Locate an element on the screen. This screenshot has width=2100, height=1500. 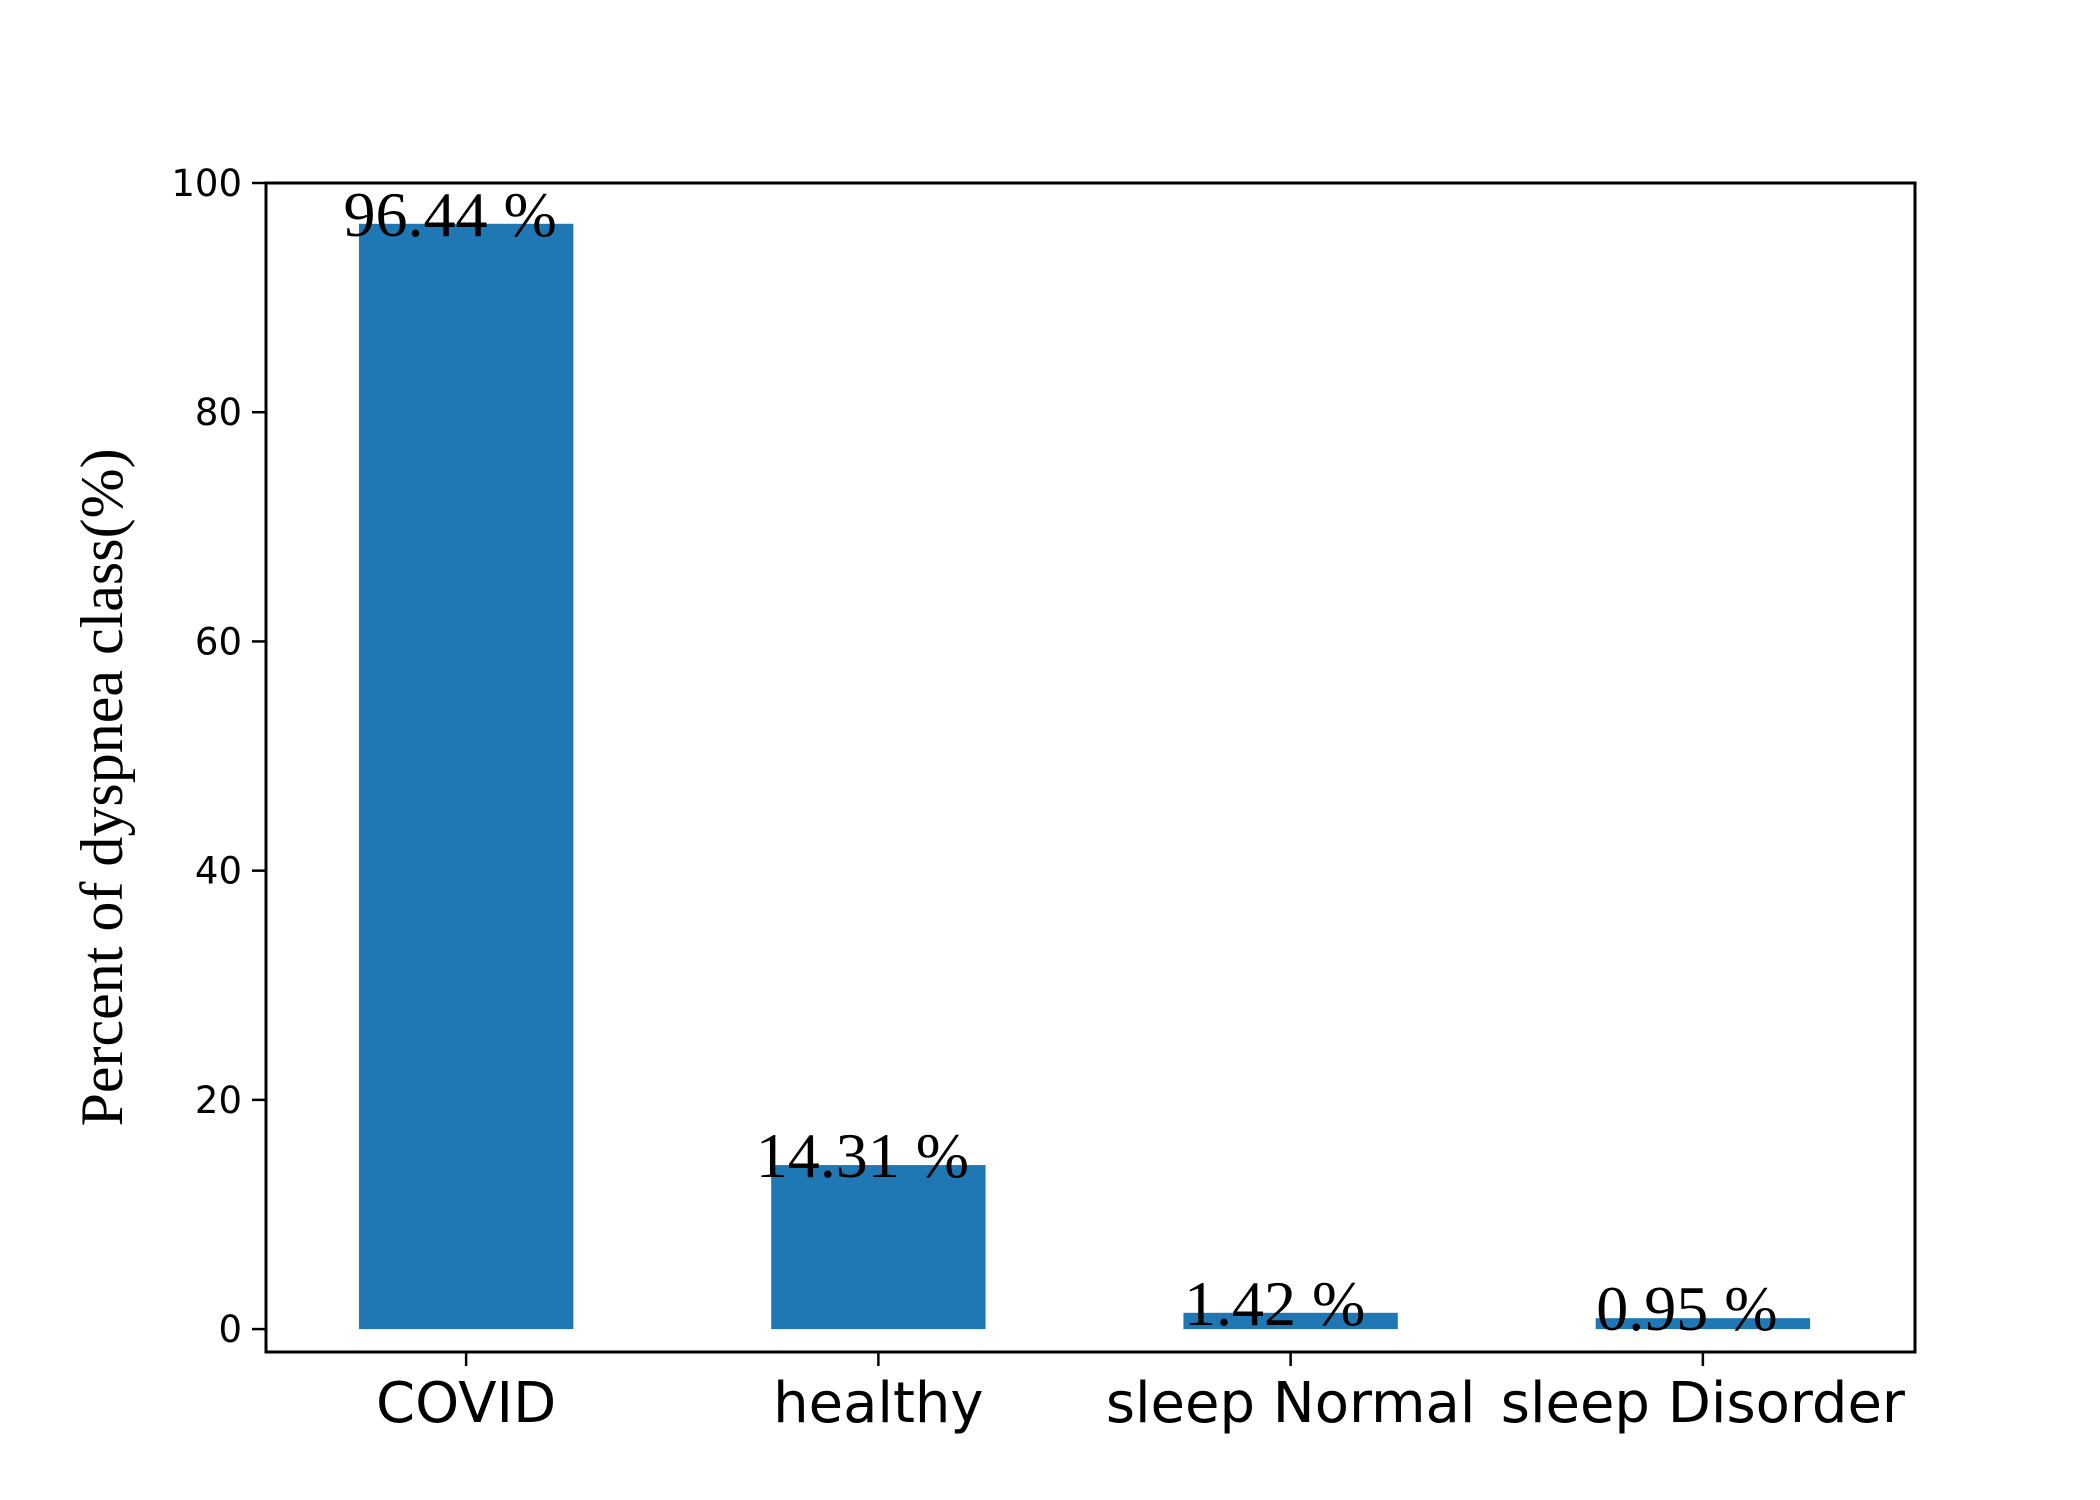
bar-value-label: 1.42 % is located at coordinates (1274, 1303).